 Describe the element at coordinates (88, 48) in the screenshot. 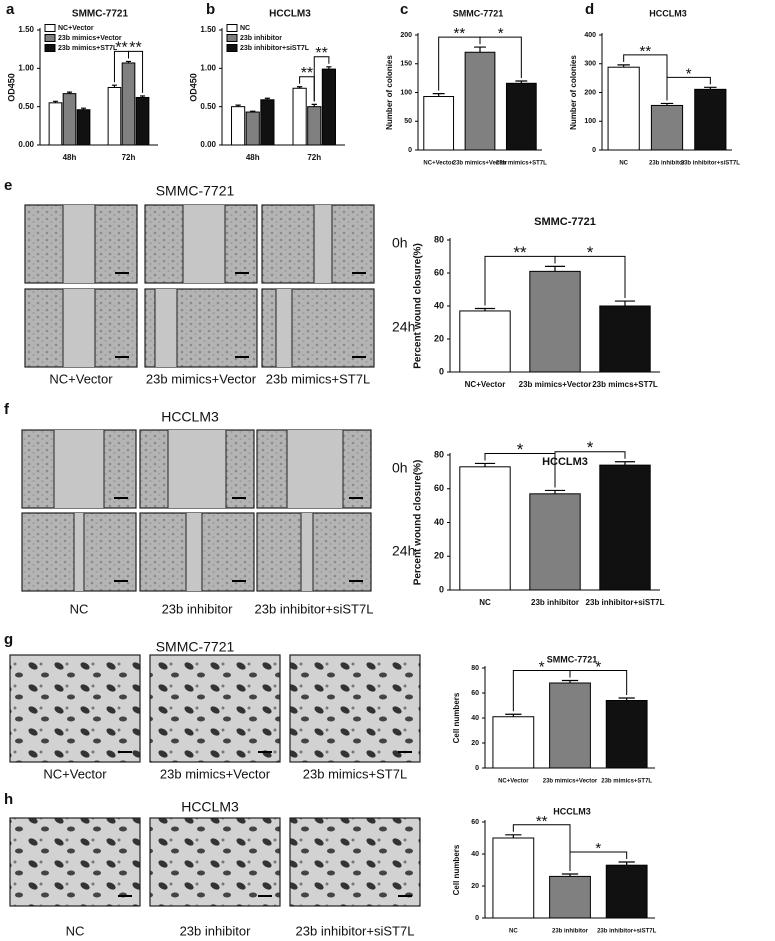

I see `legend-label: 23b mimics+ST7L` at that location.